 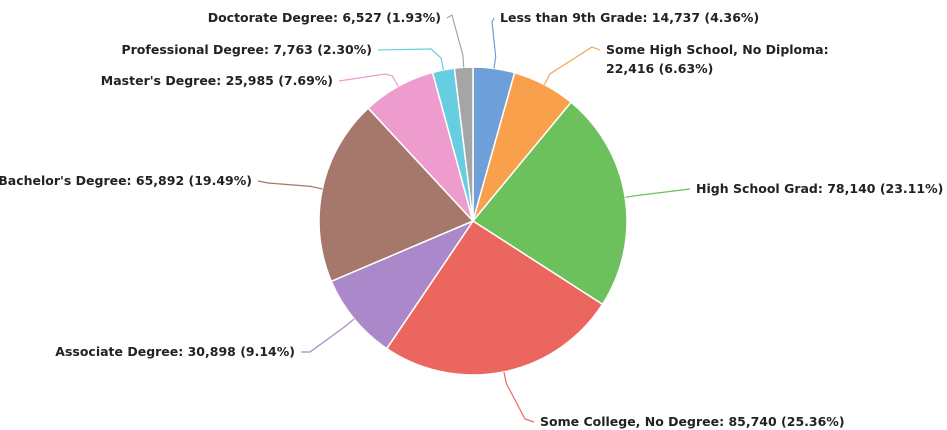 What do you see at coordinates (175, 351) in the screenshot?
I see `pie-label-associate-degree: Associate Degree: 30,898 (9.14%)` at bounding box center [175, 351].